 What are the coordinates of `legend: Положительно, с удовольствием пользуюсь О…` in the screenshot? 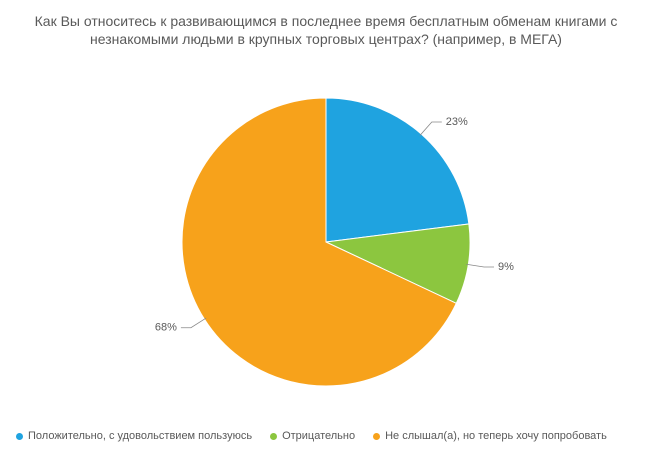 It's located at (331, 436).